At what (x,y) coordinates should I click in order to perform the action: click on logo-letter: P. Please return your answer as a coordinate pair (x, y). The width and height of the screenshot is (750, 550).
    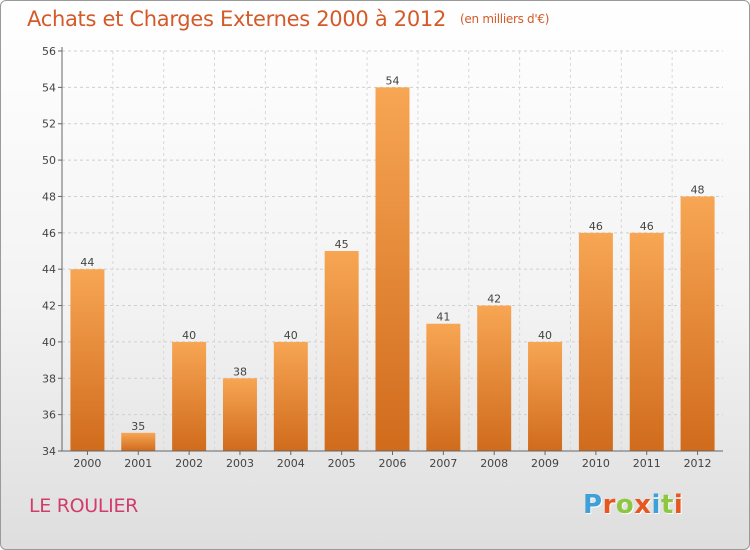
    Looking at the image, I should click on (593, 505).